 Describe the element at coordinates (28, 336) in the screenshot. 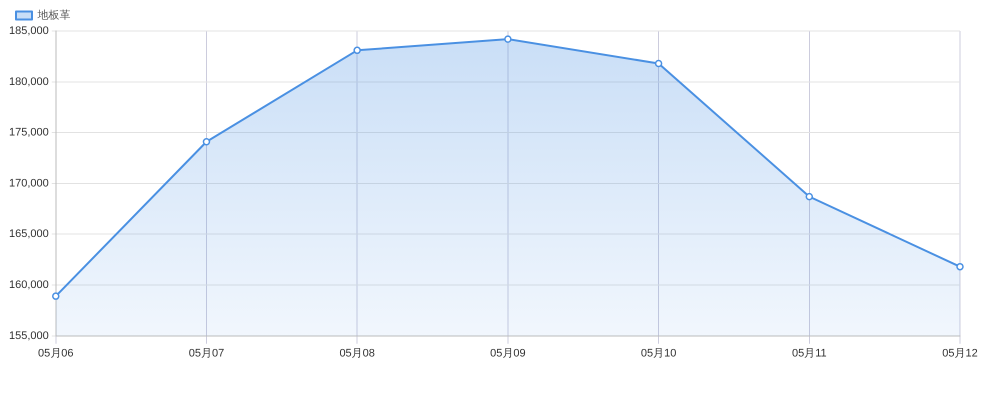

I see `y-tick-label: 155,000` at that location.